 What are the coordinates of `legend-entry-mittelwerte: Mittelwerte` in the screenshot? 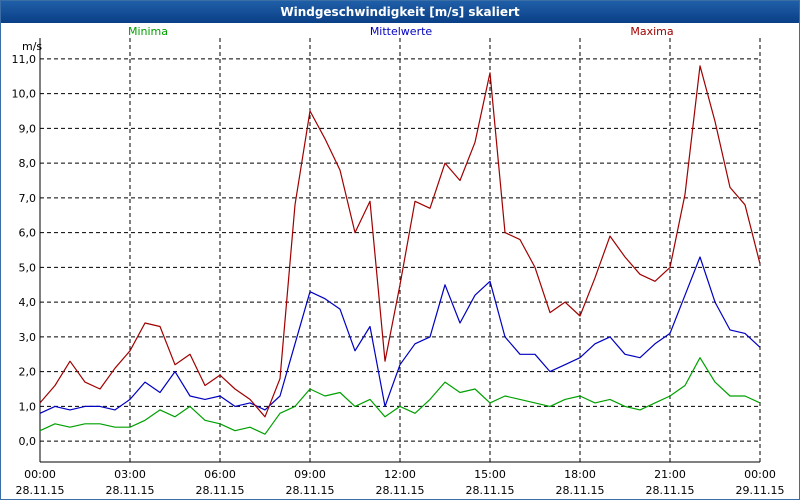 It's located at (401, 31).